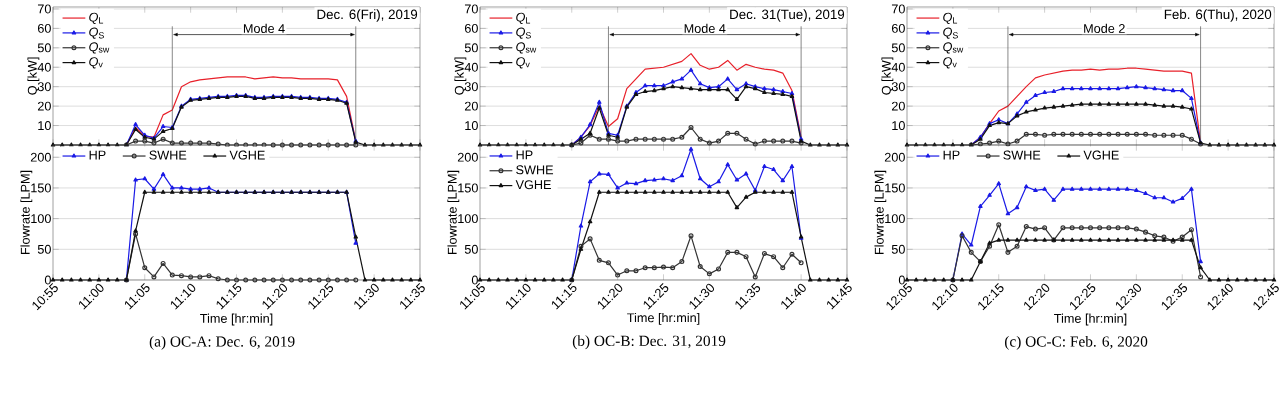 This screenshot has height=395, width=1283. Describe the element at coordinates (367, 15) in the screenshot. I see `chart-subtitle: Dec. 6(Fri), 2019` at that location.